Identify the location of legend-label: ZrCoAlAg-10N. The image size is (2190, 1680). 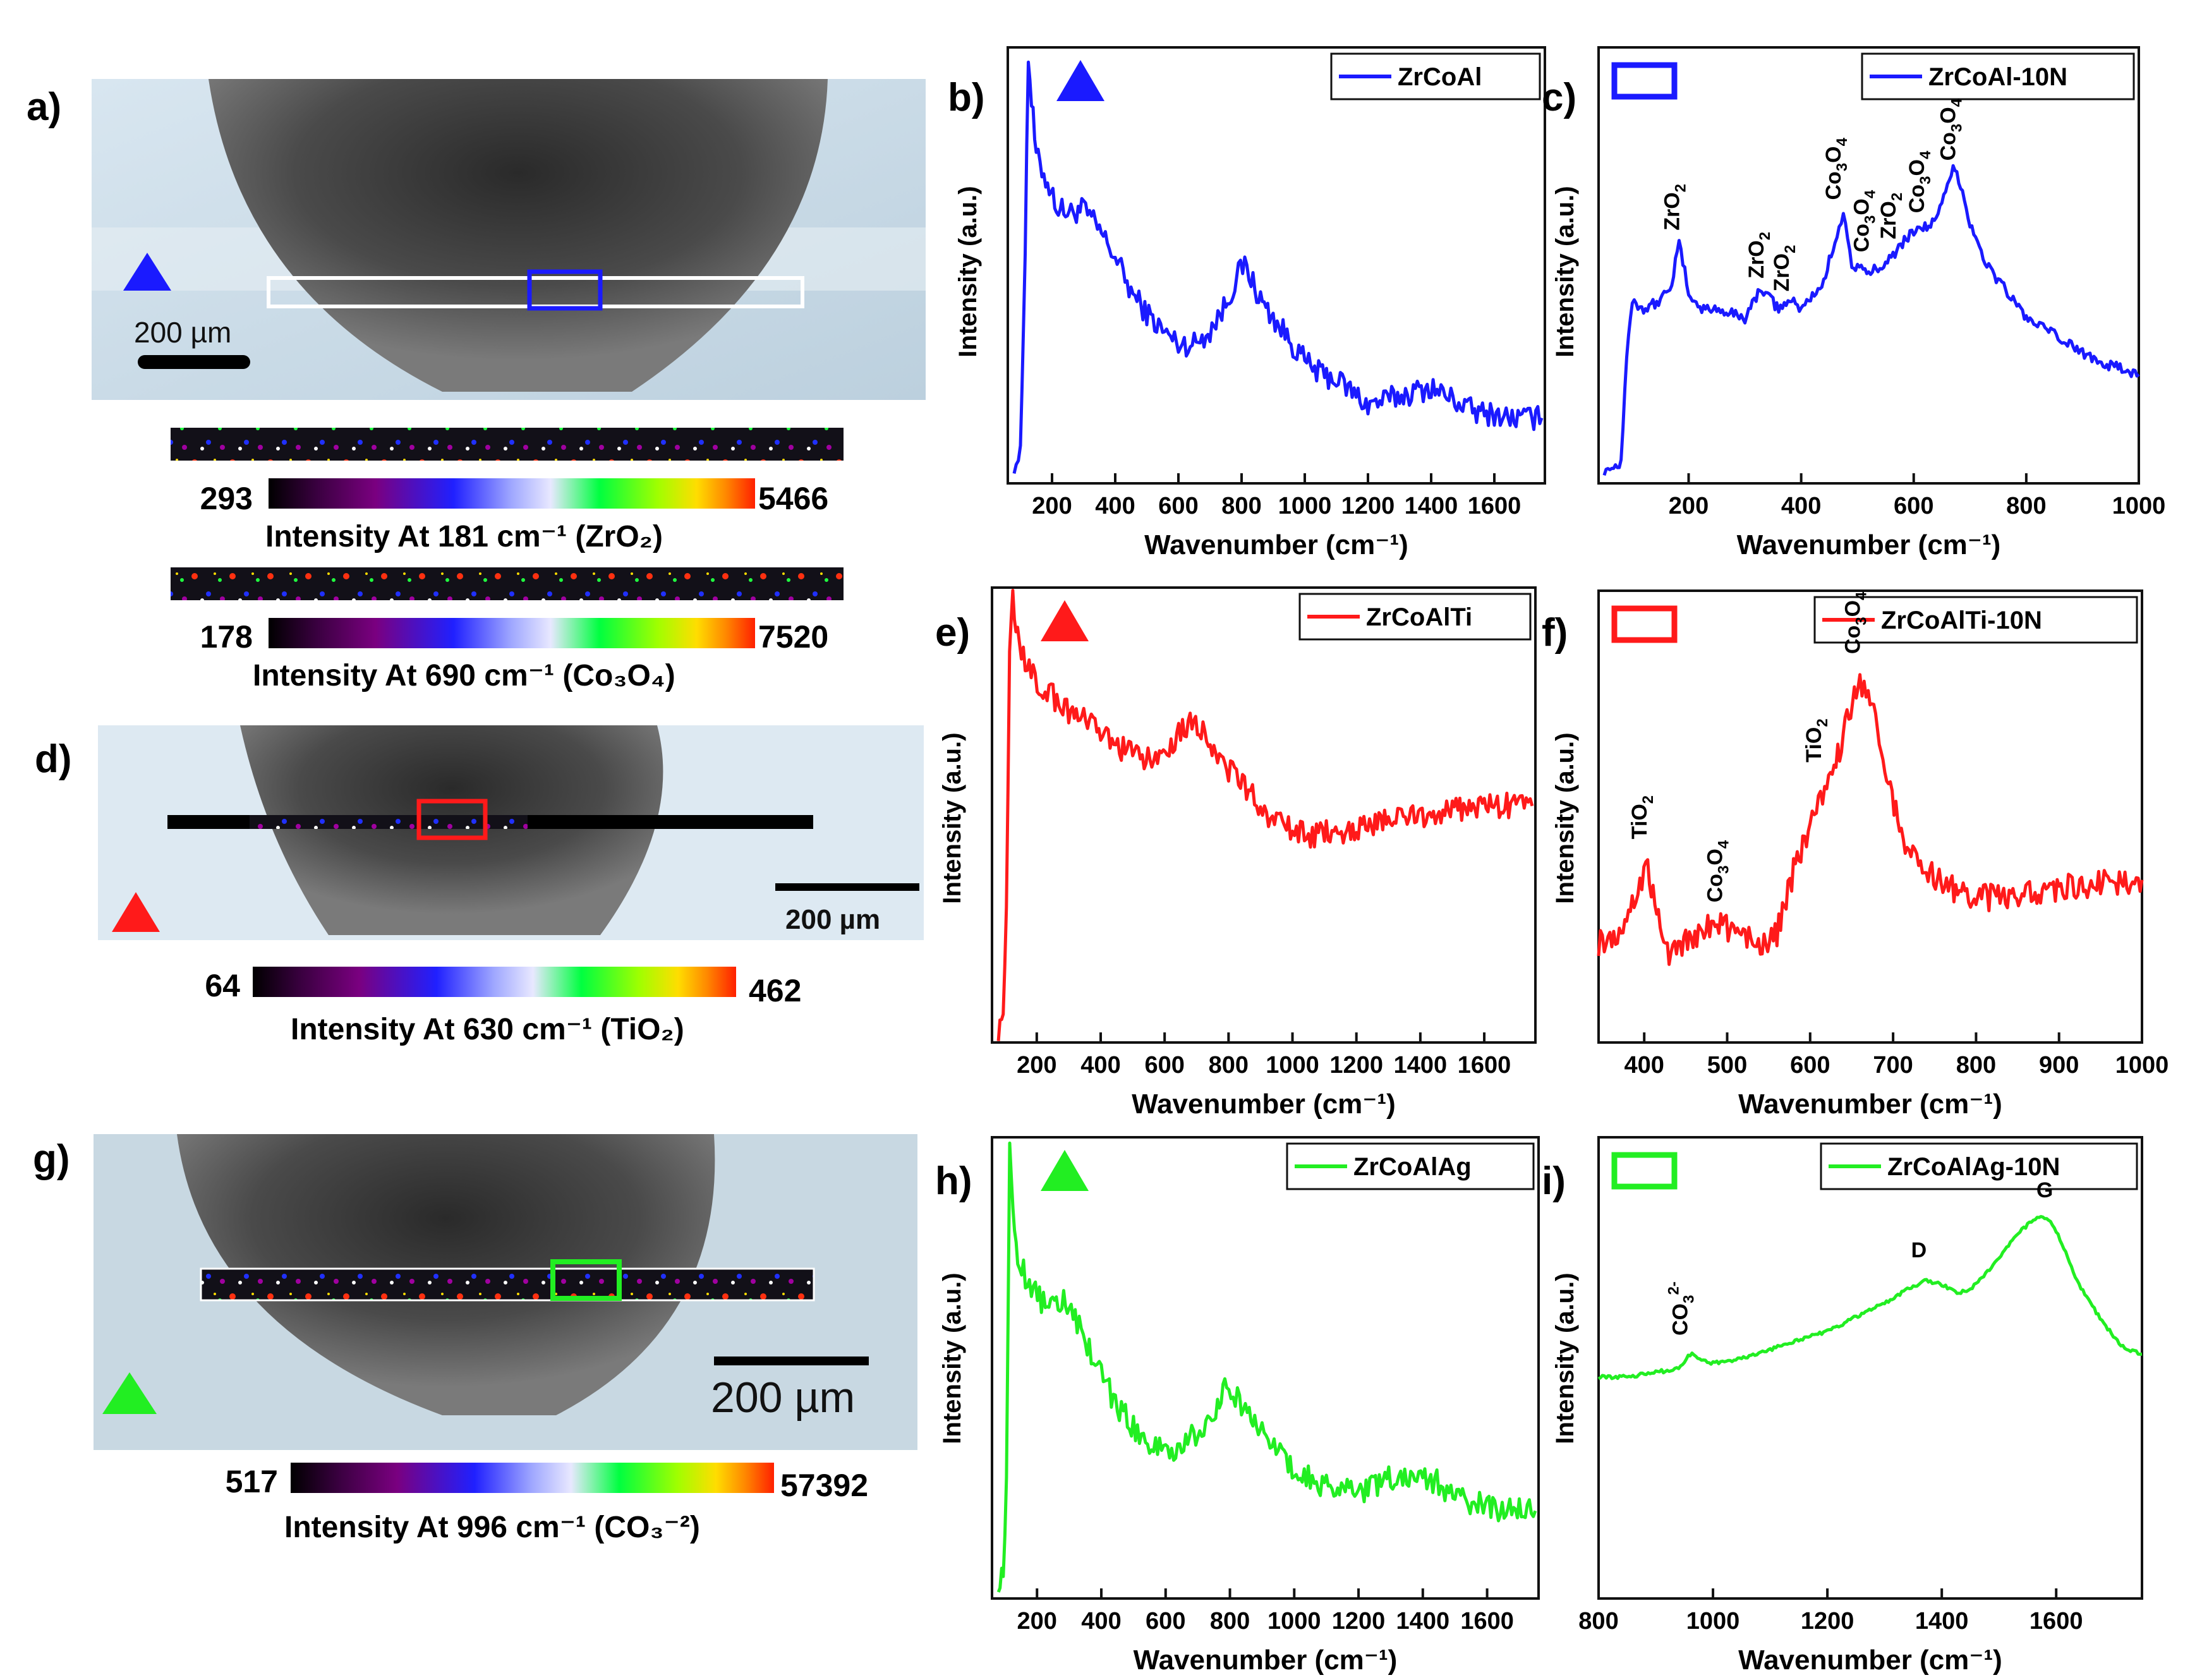
(1973, 1167).